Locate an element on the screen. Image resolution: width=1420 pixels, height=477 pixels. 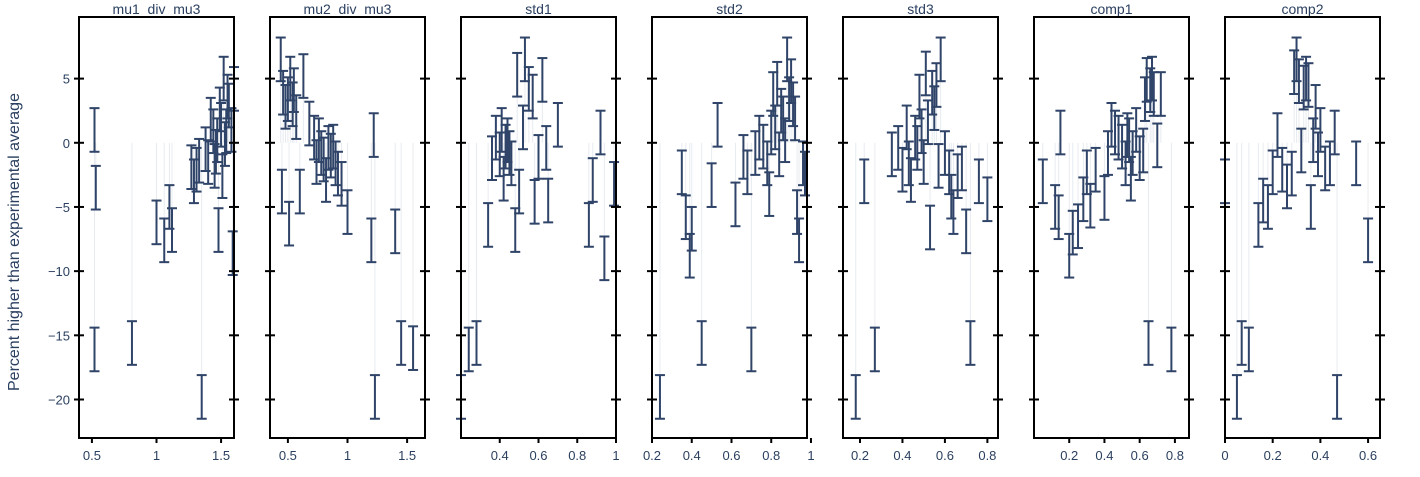
panel-title: mu2_div_mu3 is located at coordinates (348, 9).